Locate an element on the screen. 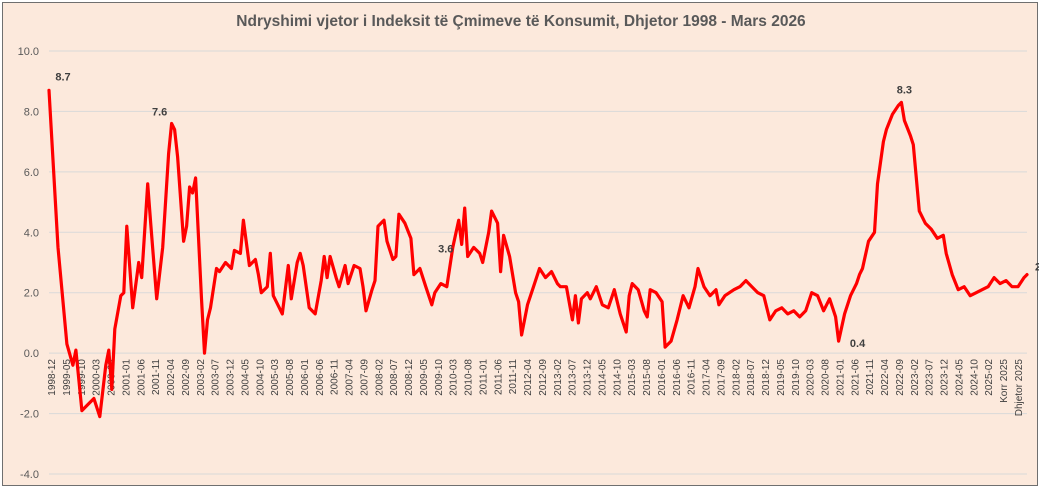 This screenshot has width=1042, height=490. x-tick-label: 2011-06 is located at coordinates (498, 377).